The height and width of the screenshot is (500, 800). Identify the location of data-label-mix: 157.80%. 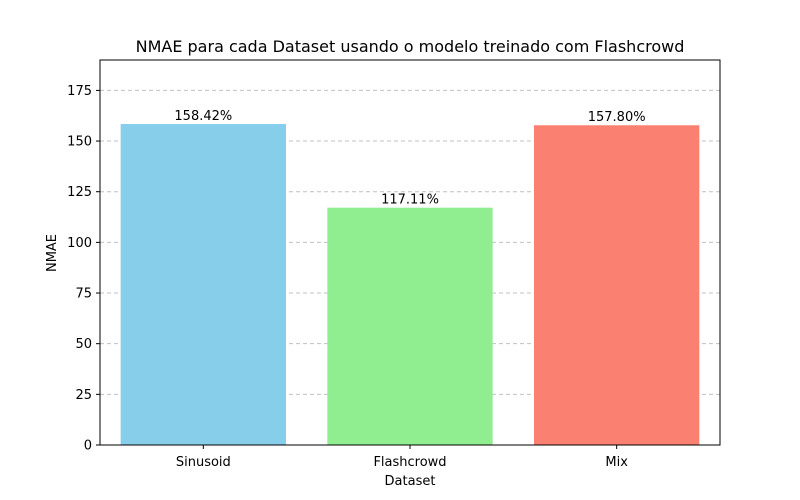
(617, 117).